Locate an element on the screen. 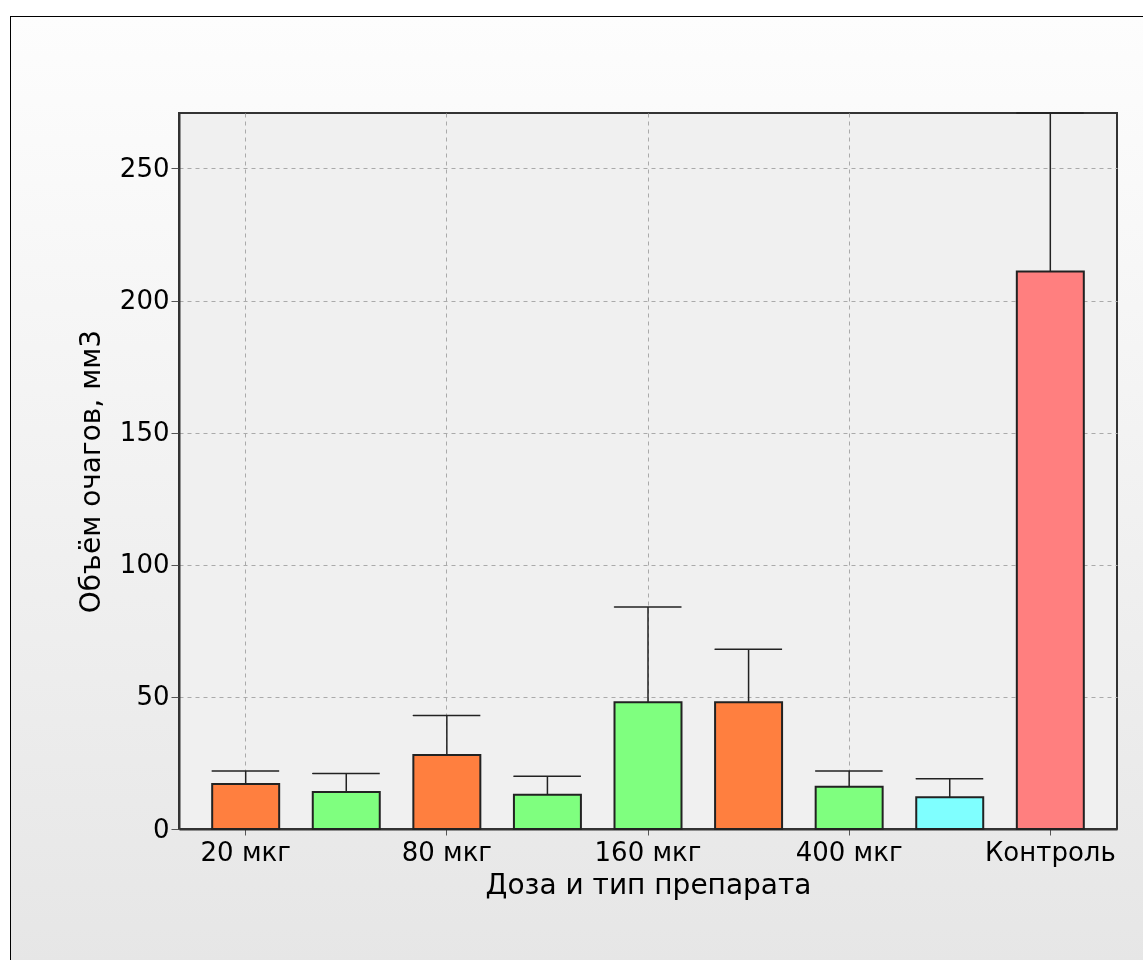 The width and height of the screenshot is (1143, 960). x-tick-label: Контроль is located at coordinates (1050, 851).